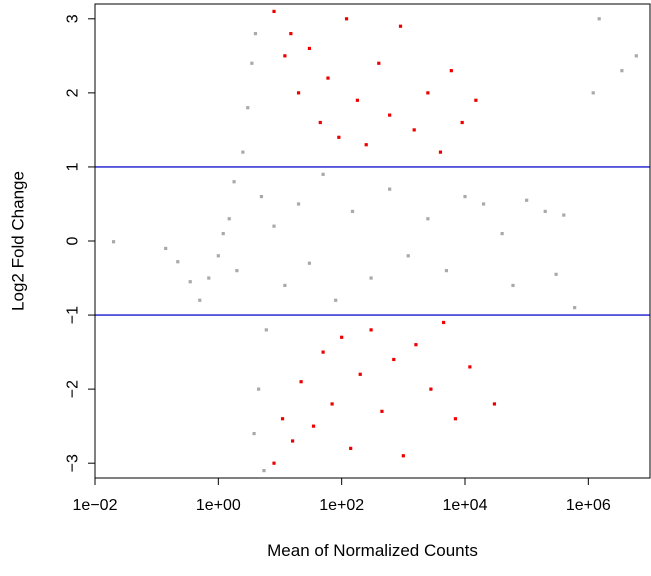 The image size is (651, 576). What do you see at coordinates (73, 315) in the screenshot?
I see `y-tick-label: −1` at bounding box center [73, 315].